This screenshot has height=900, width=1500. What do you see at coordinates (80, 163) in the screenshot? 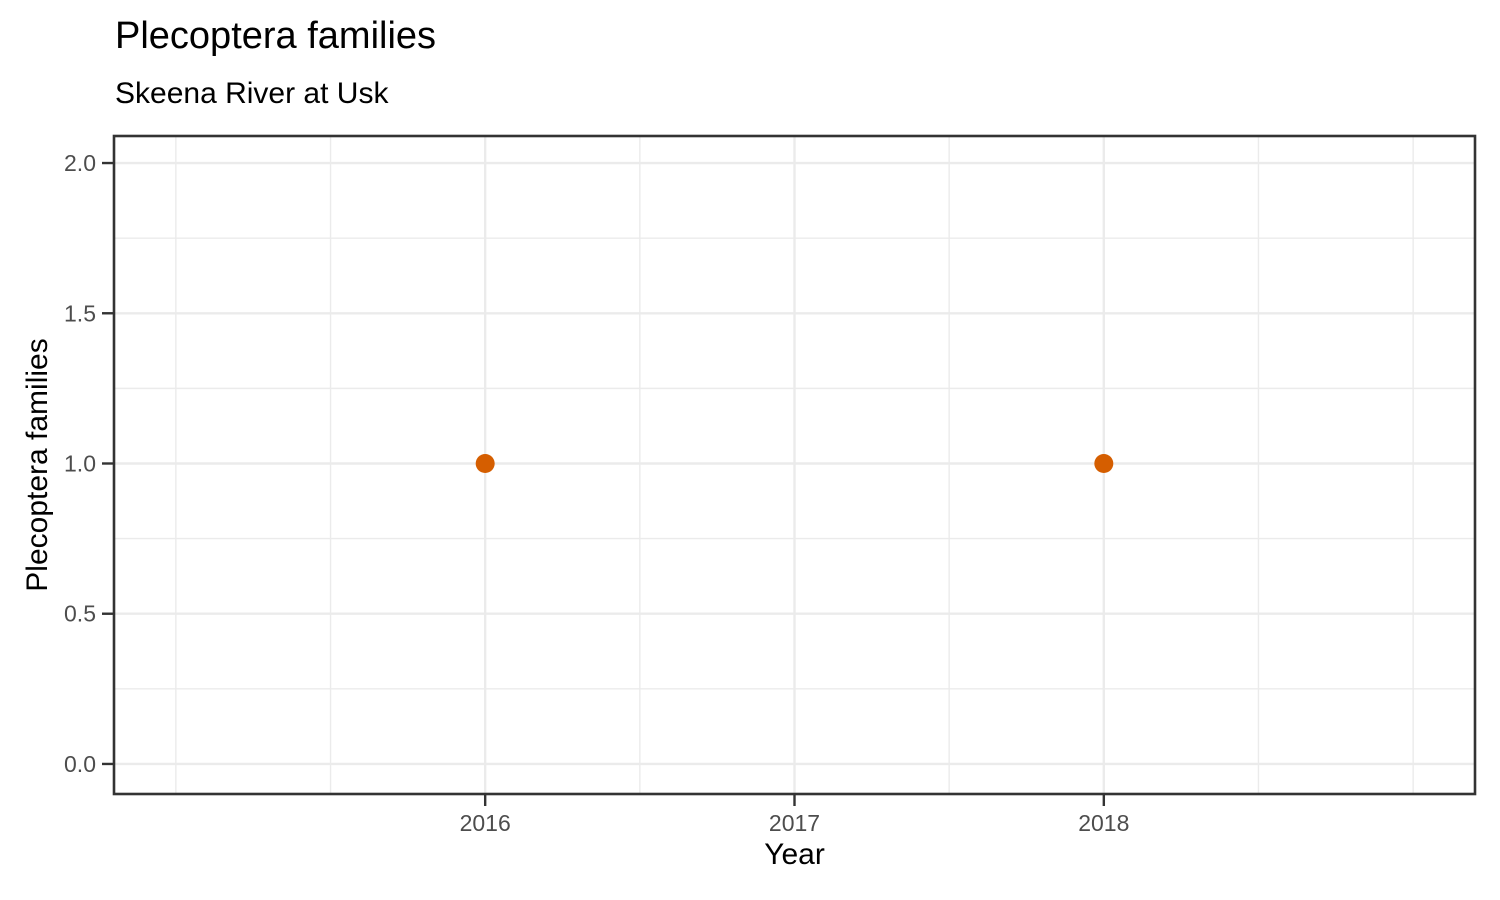
I see `y-tick-label: 2.0` at bounding box center [80, 163].